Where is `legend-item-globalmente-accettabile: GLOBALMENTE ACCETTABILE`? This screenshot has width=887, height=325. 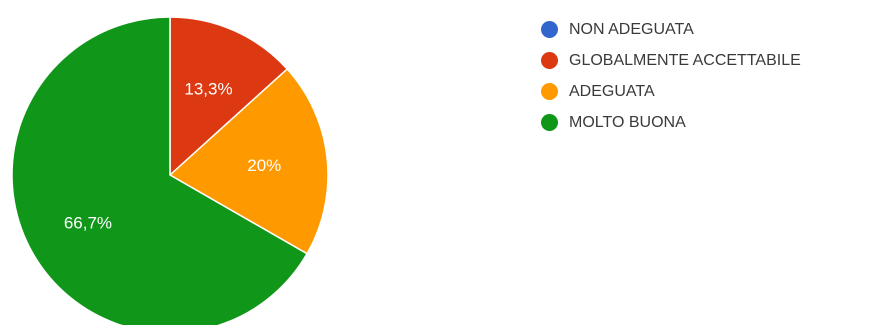
legend-item-globalmente-accettabile: GLOBALMENTE ACCETTABILE is located at coordinates (671, 60).